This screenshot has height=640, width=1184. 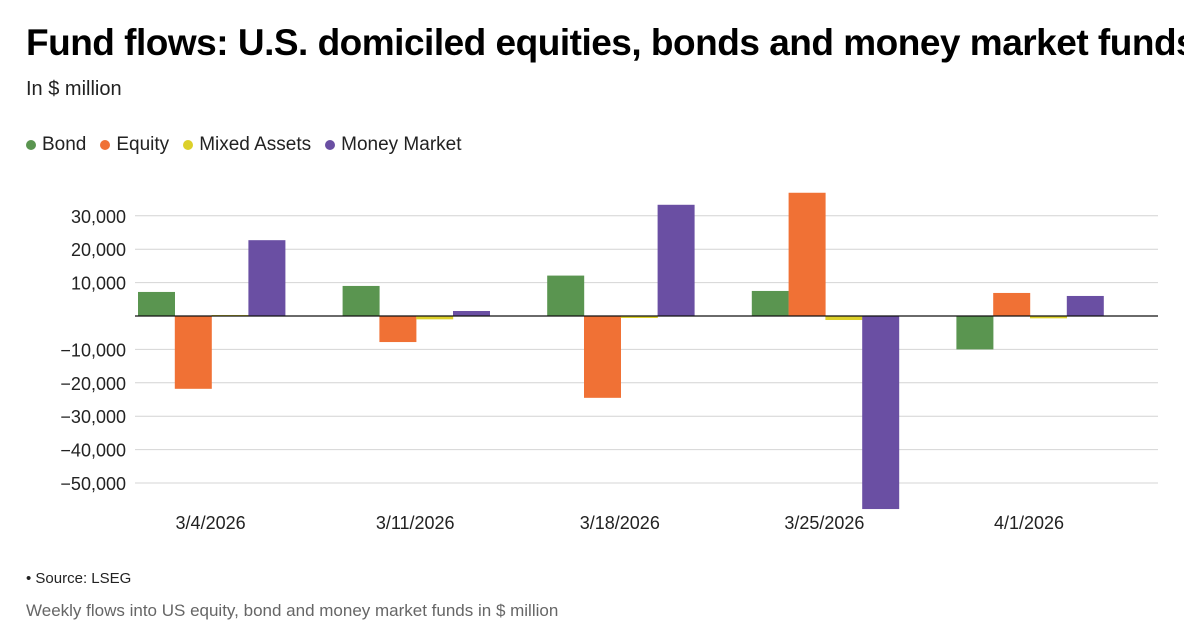 I want to click on legend-label-money-market: Money Market, so click(x=401, y=144).